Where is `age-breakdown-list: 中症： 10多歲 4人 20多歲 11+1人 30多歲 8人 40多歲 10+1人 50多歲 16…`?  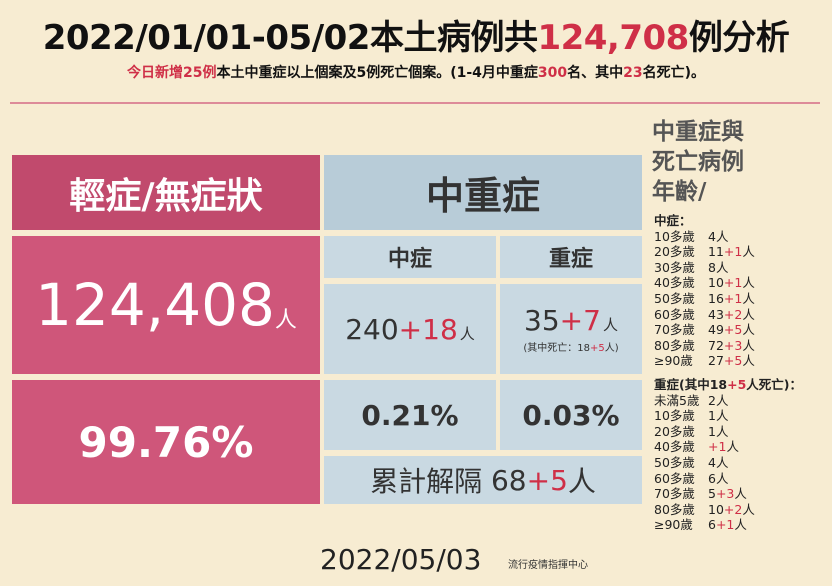
age-breakdown-list: 中症： 10多歲 4人 20多歲 11+1人 30多歲 8人 40多歲 10+1人 50多歲 16… is located at coordinates (728, 373).